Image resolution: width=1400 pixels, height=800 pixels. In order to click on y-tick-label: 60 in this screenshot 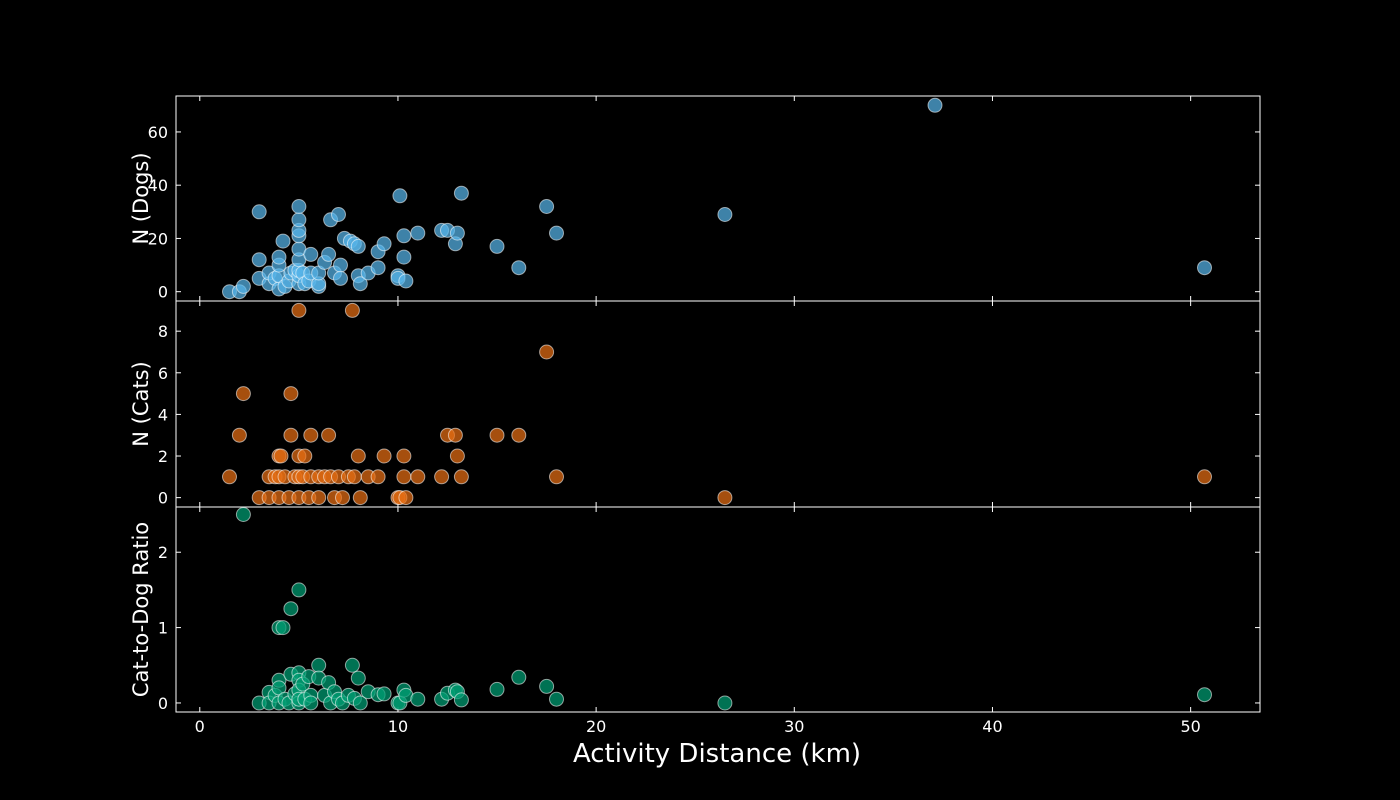, I will do `click(158, 132)`.